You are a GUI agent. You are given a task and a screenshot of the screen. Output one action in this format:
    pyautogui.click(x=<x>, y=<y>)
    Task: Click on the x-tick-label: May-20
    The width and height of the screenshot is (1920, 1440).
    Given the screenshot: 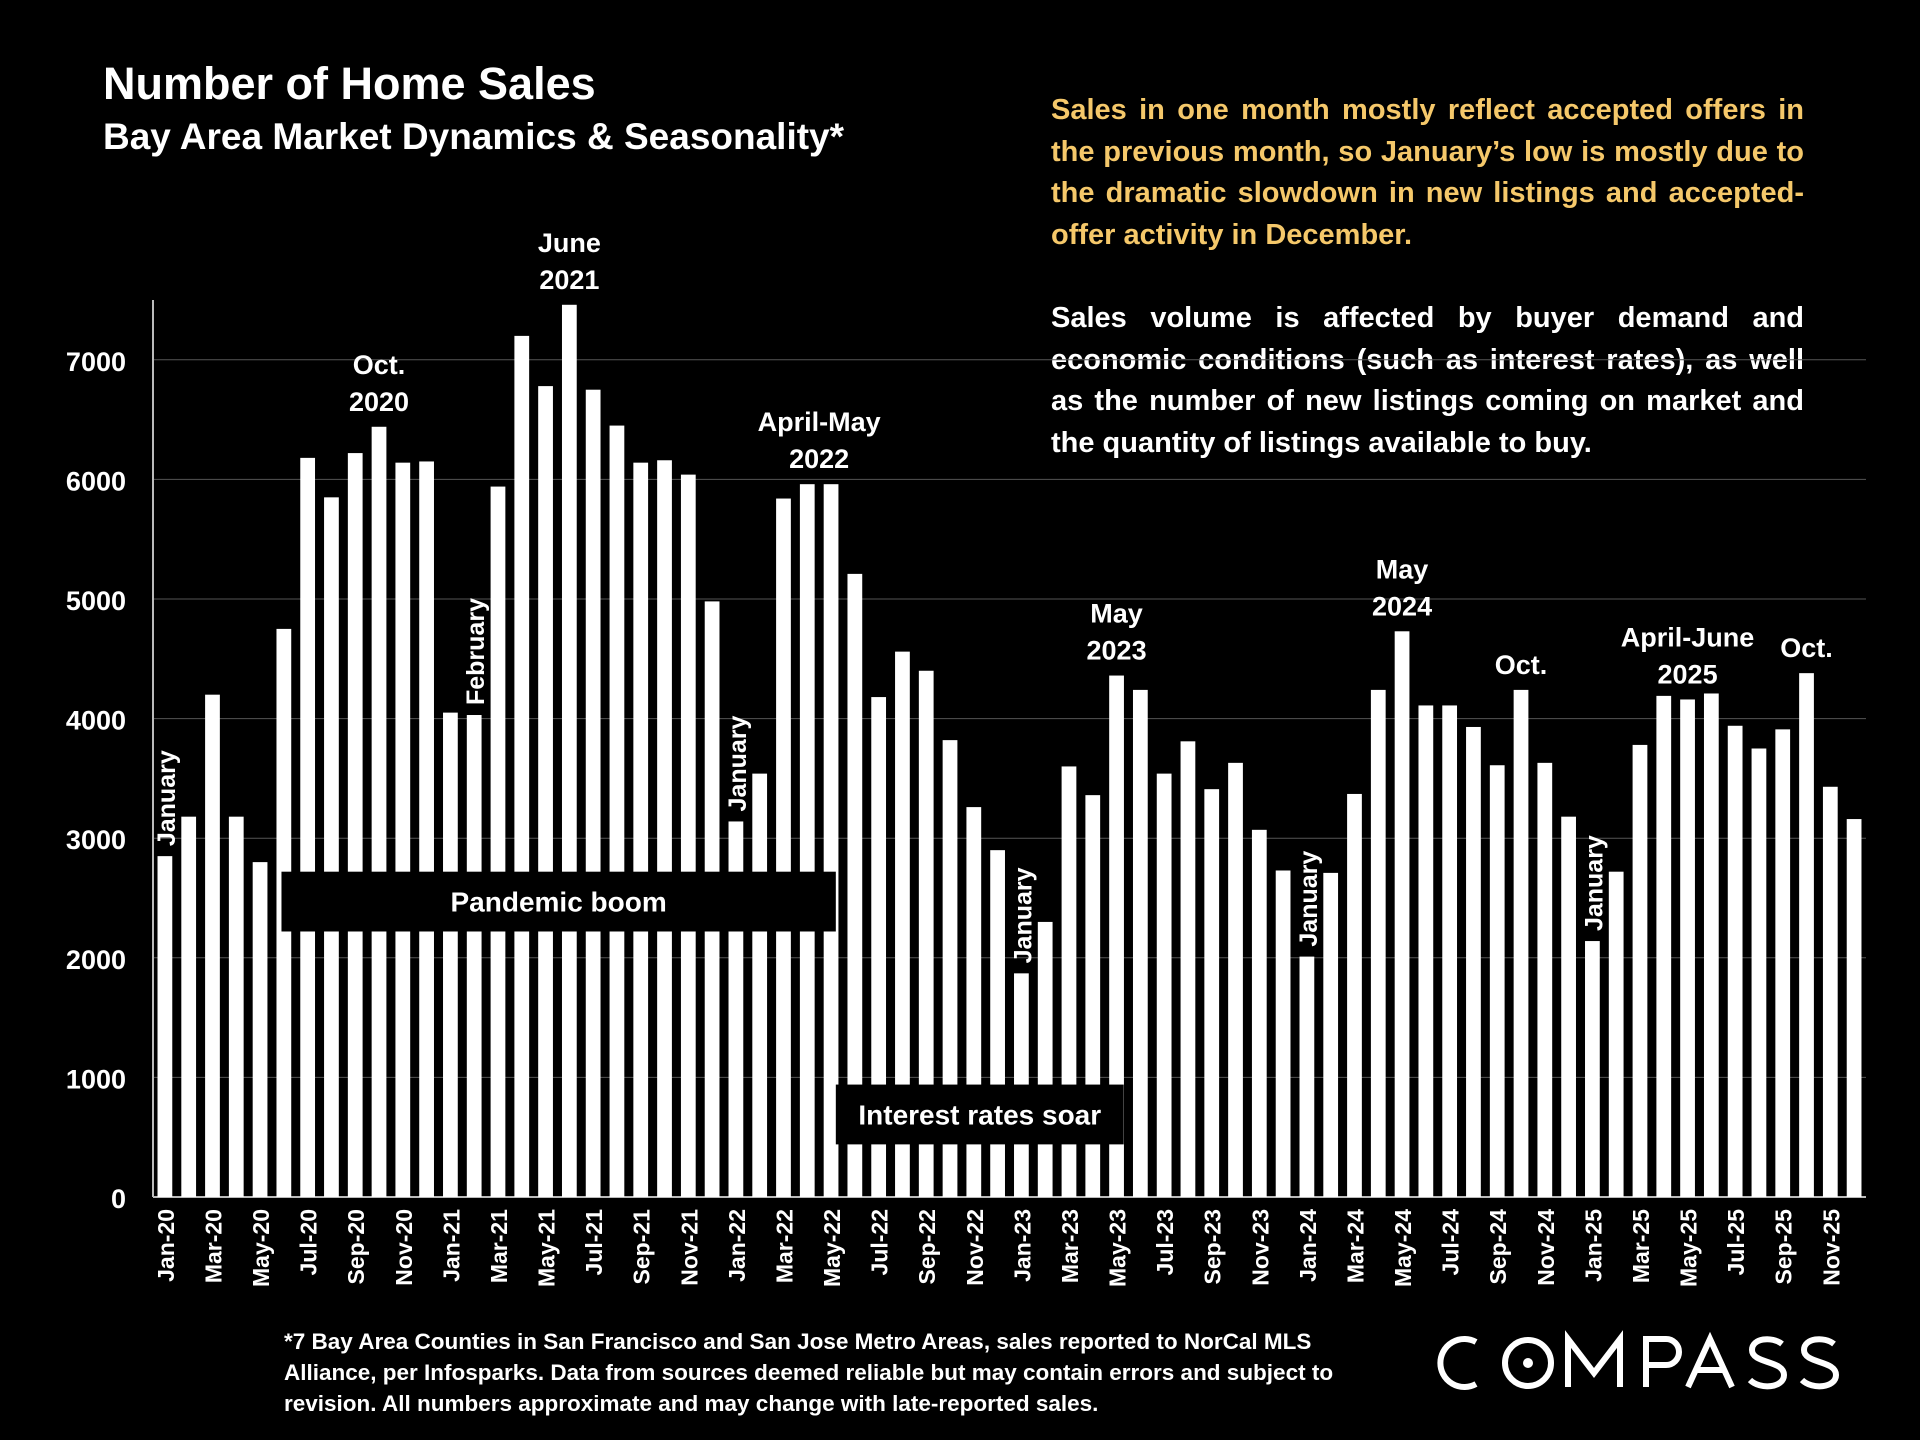 What is the action you would take?
    pyautogui.click(x=261, y=1248)
    